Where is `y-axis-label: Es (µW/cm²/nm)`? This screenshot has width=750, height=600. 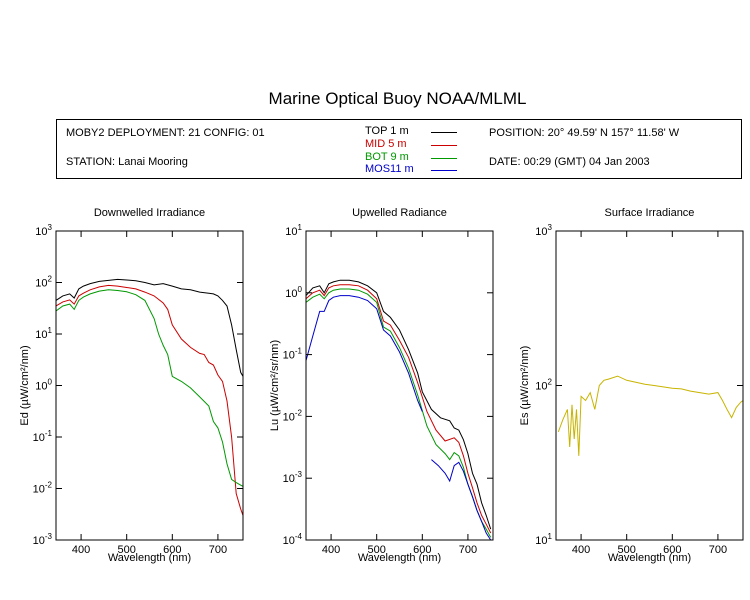 y-axis-label: Es (µW/cm²/nm) is located at coordinates (525, 386).